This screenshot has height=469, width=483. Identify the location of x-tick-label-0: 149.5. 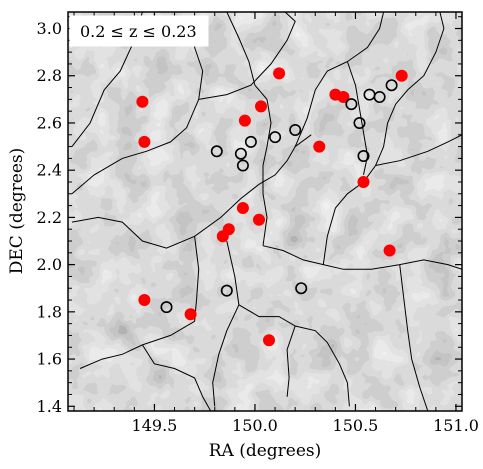
(155, 425).